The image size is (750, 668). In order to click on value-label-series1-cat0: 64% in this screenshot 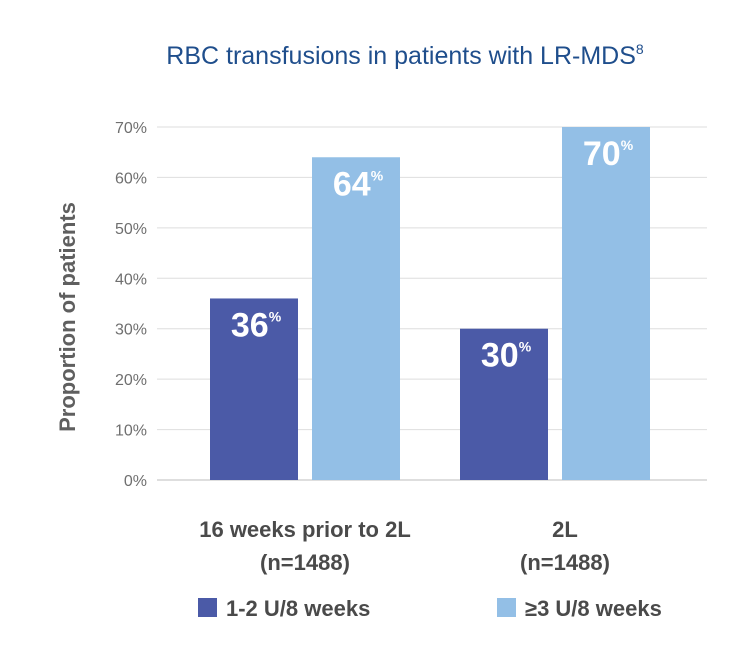, I will do `click(358, 184)`.